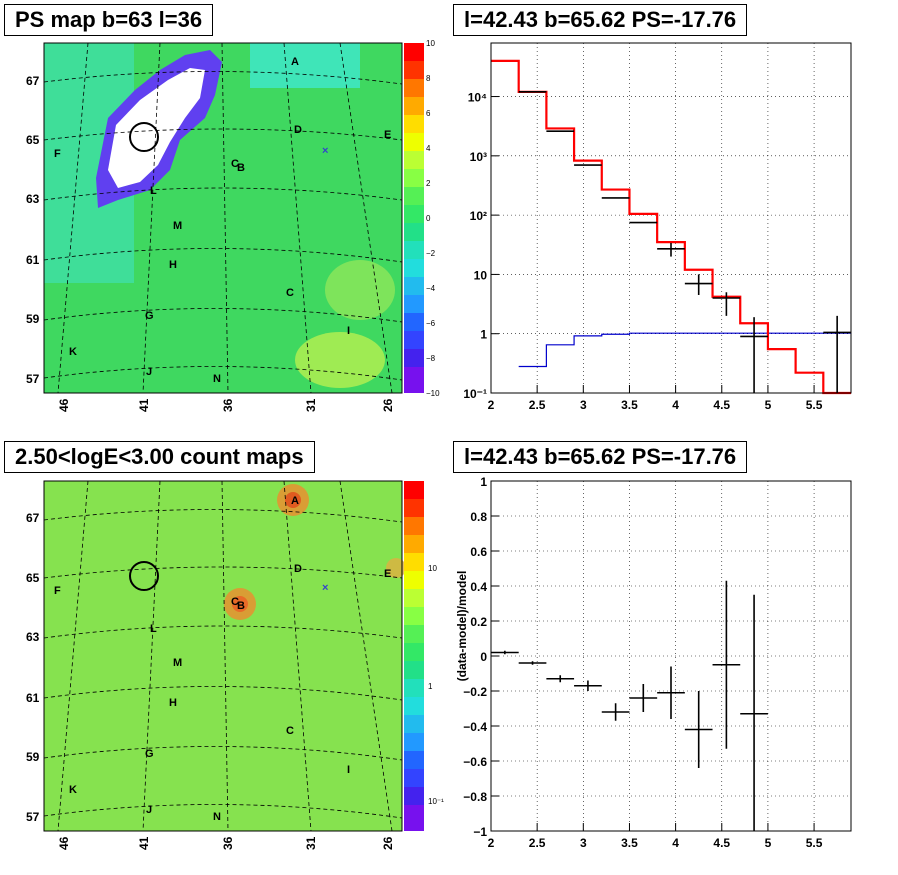 The height and width of the screenshot is (875, 898). Describe the element at coordinates (428, 113) in the screenshot. I see `cb1-tick-6: 6` at that location.